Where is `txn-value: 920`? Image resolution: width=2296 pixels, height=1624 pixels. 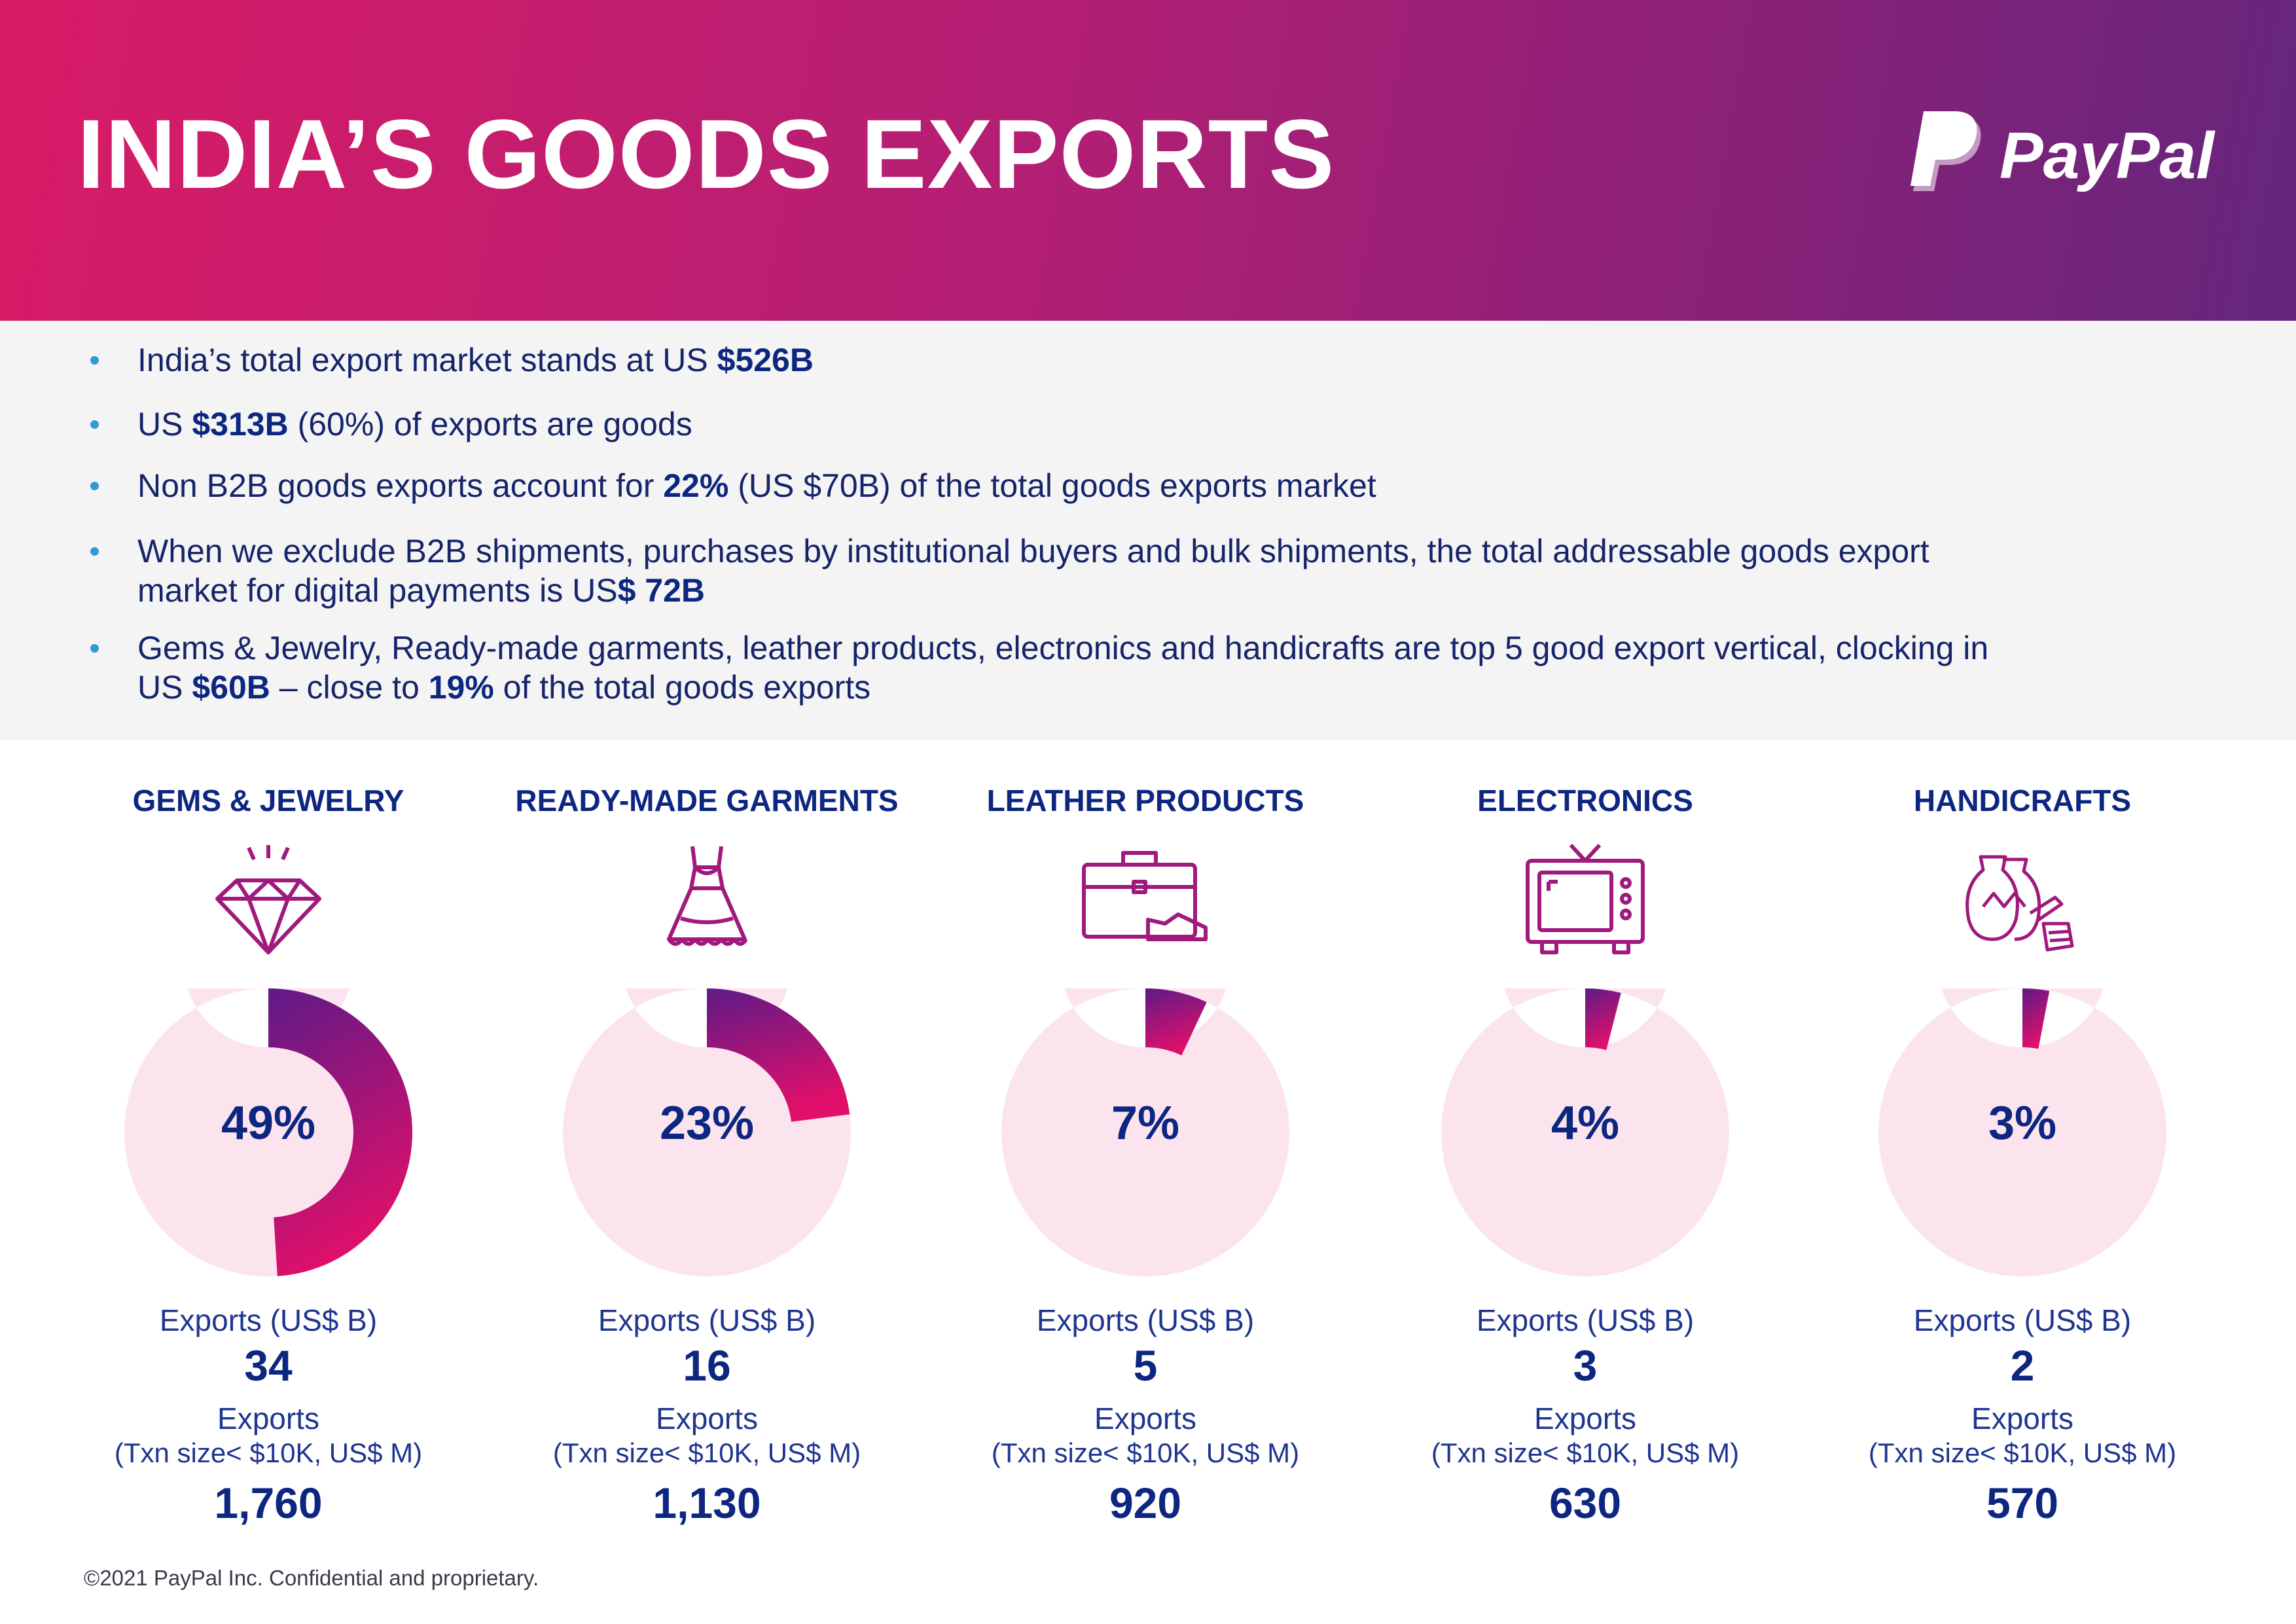 txn-value: 920 is located at coordinates (1145, 1503).